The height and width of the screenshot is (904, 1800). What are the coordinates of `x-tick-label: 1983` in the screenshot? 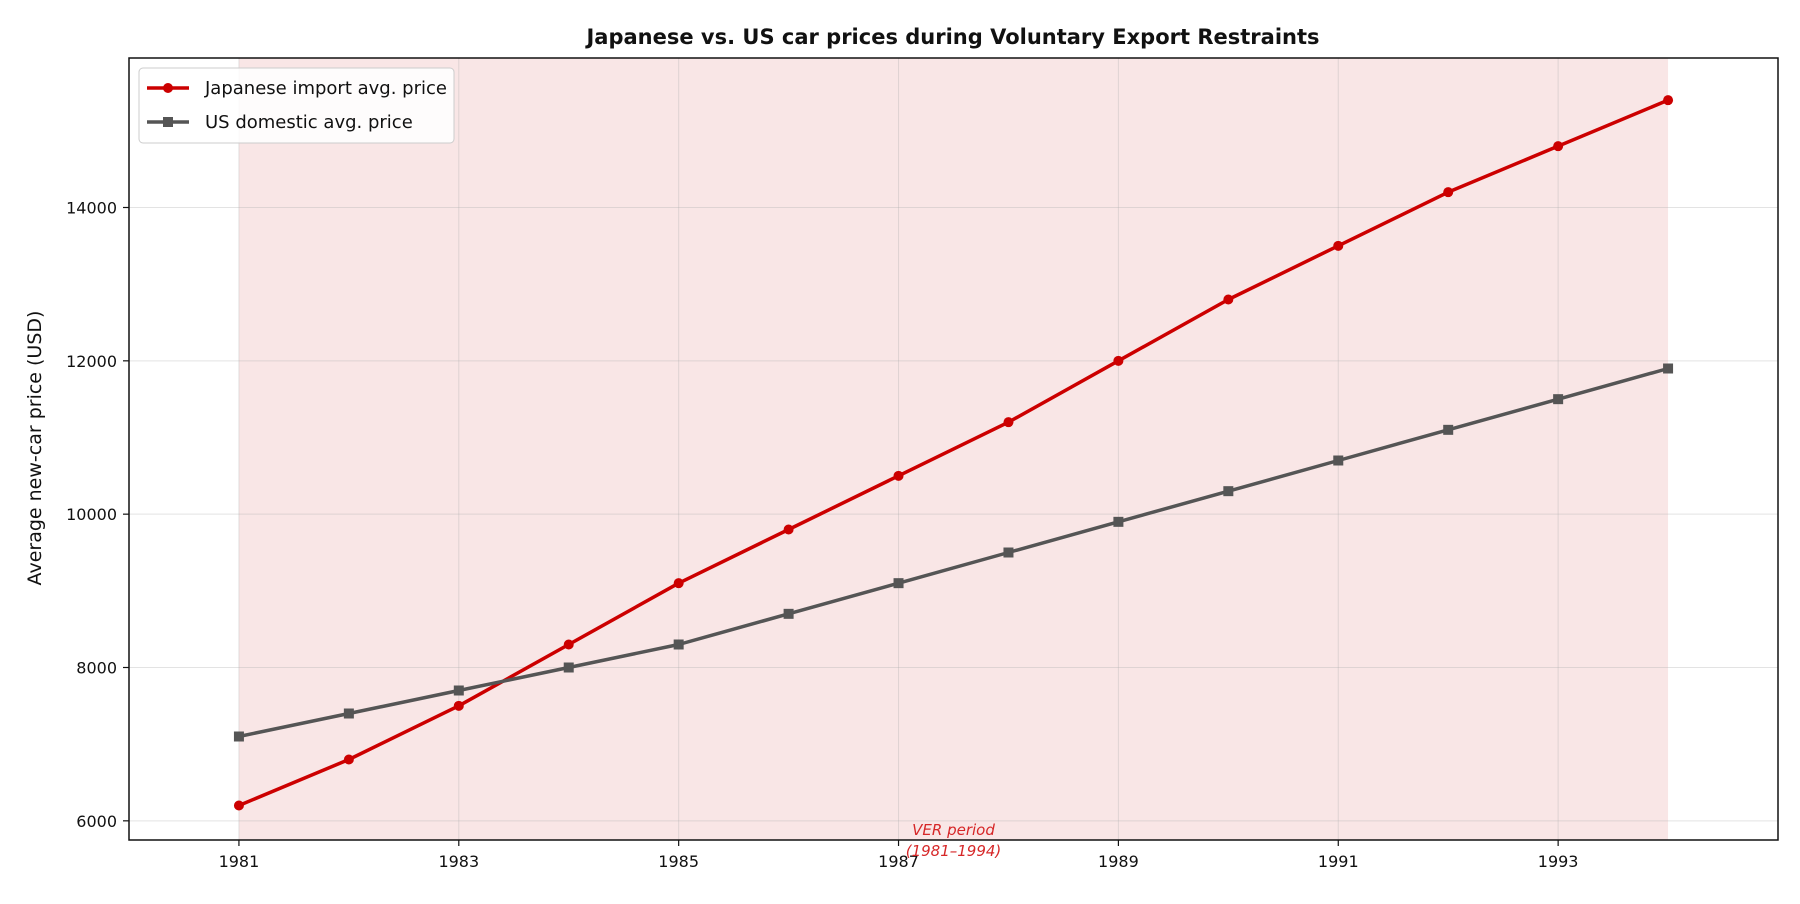 It's located at (458, 861).